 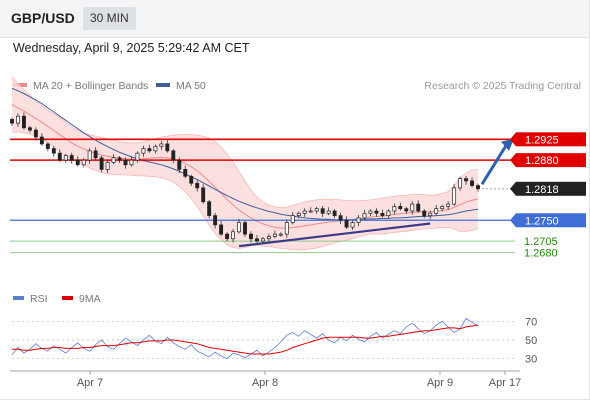 I want to click on target-level-label: 1.2705, so click(x=541, y=242).